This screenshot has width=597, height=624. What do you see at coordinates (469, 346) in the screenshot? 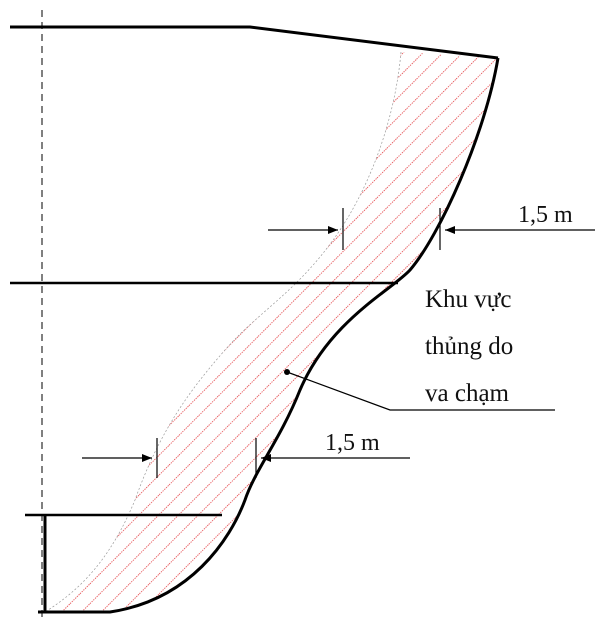
I see `callout-line-2: thủng do` at bounding box center [469, 346].